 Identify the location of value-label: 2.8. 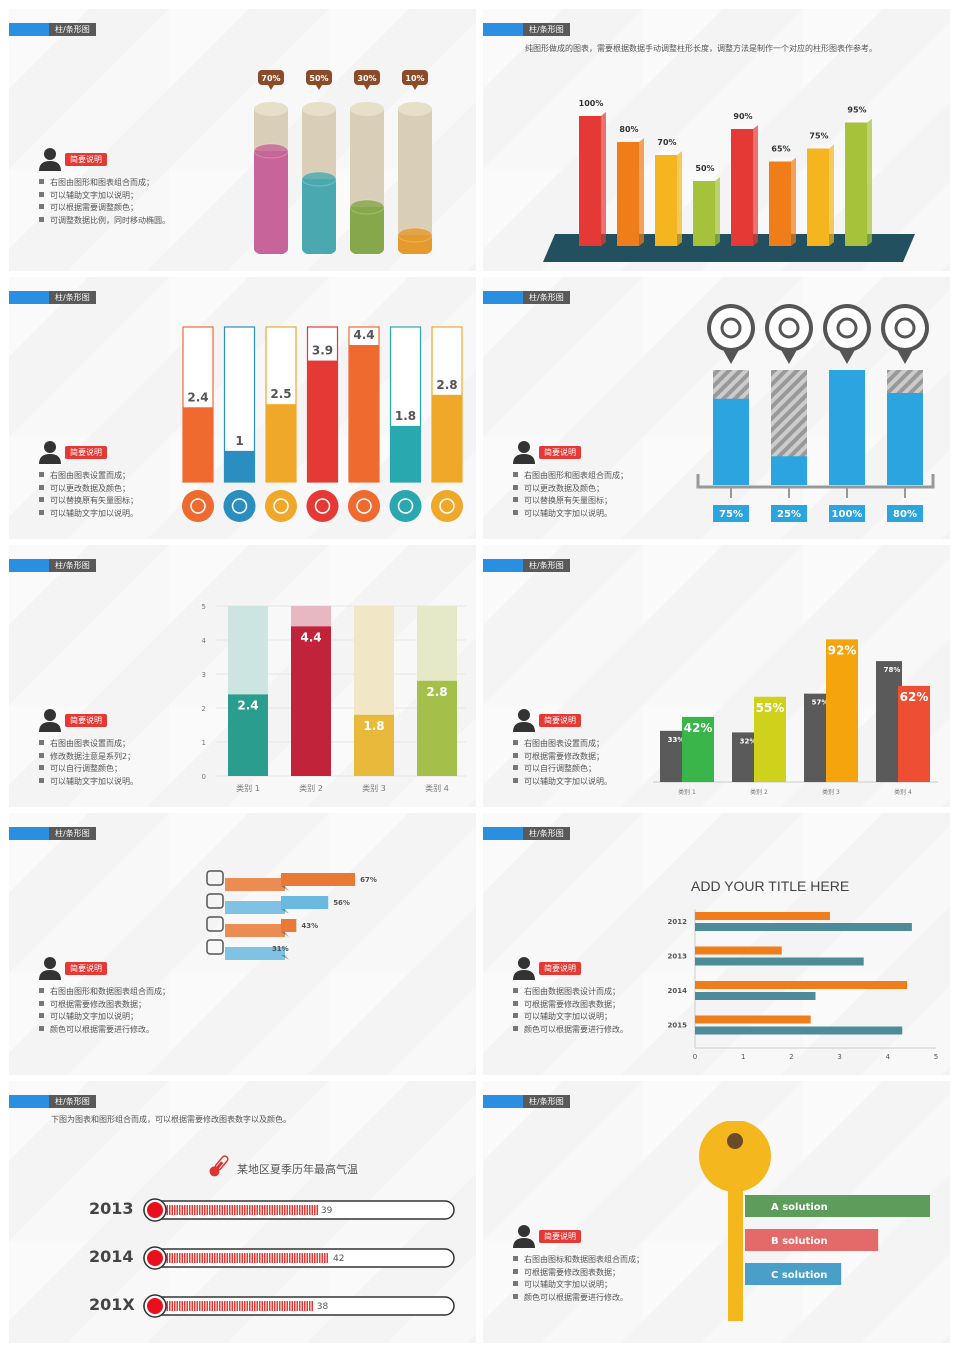
(436, 692).